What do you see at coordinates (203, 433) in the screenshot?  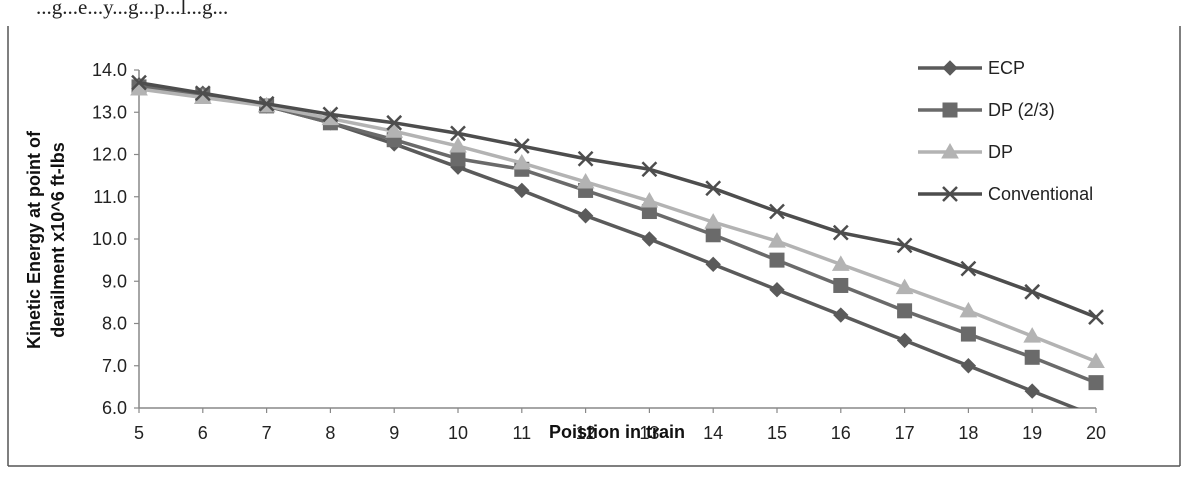 I see `x-tick-label: 6` at bounding box center [203, 433].